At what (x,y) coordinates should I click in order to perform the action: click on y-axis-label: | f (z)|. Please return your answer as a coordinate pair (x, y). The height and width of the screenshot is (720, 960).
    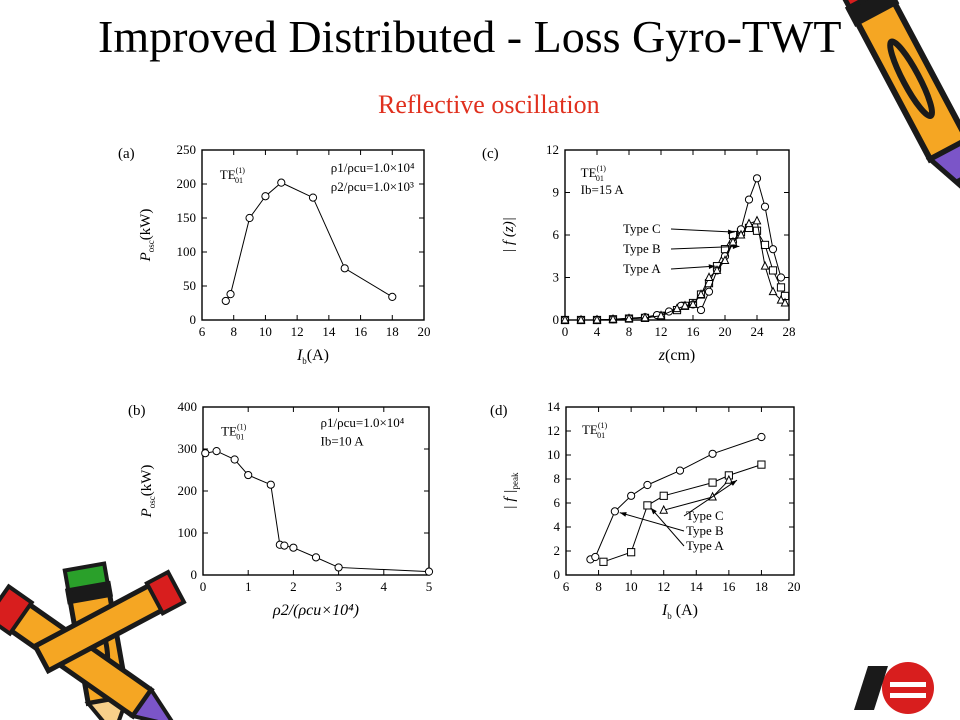
    Looking at the image, I should click on (509, 235).